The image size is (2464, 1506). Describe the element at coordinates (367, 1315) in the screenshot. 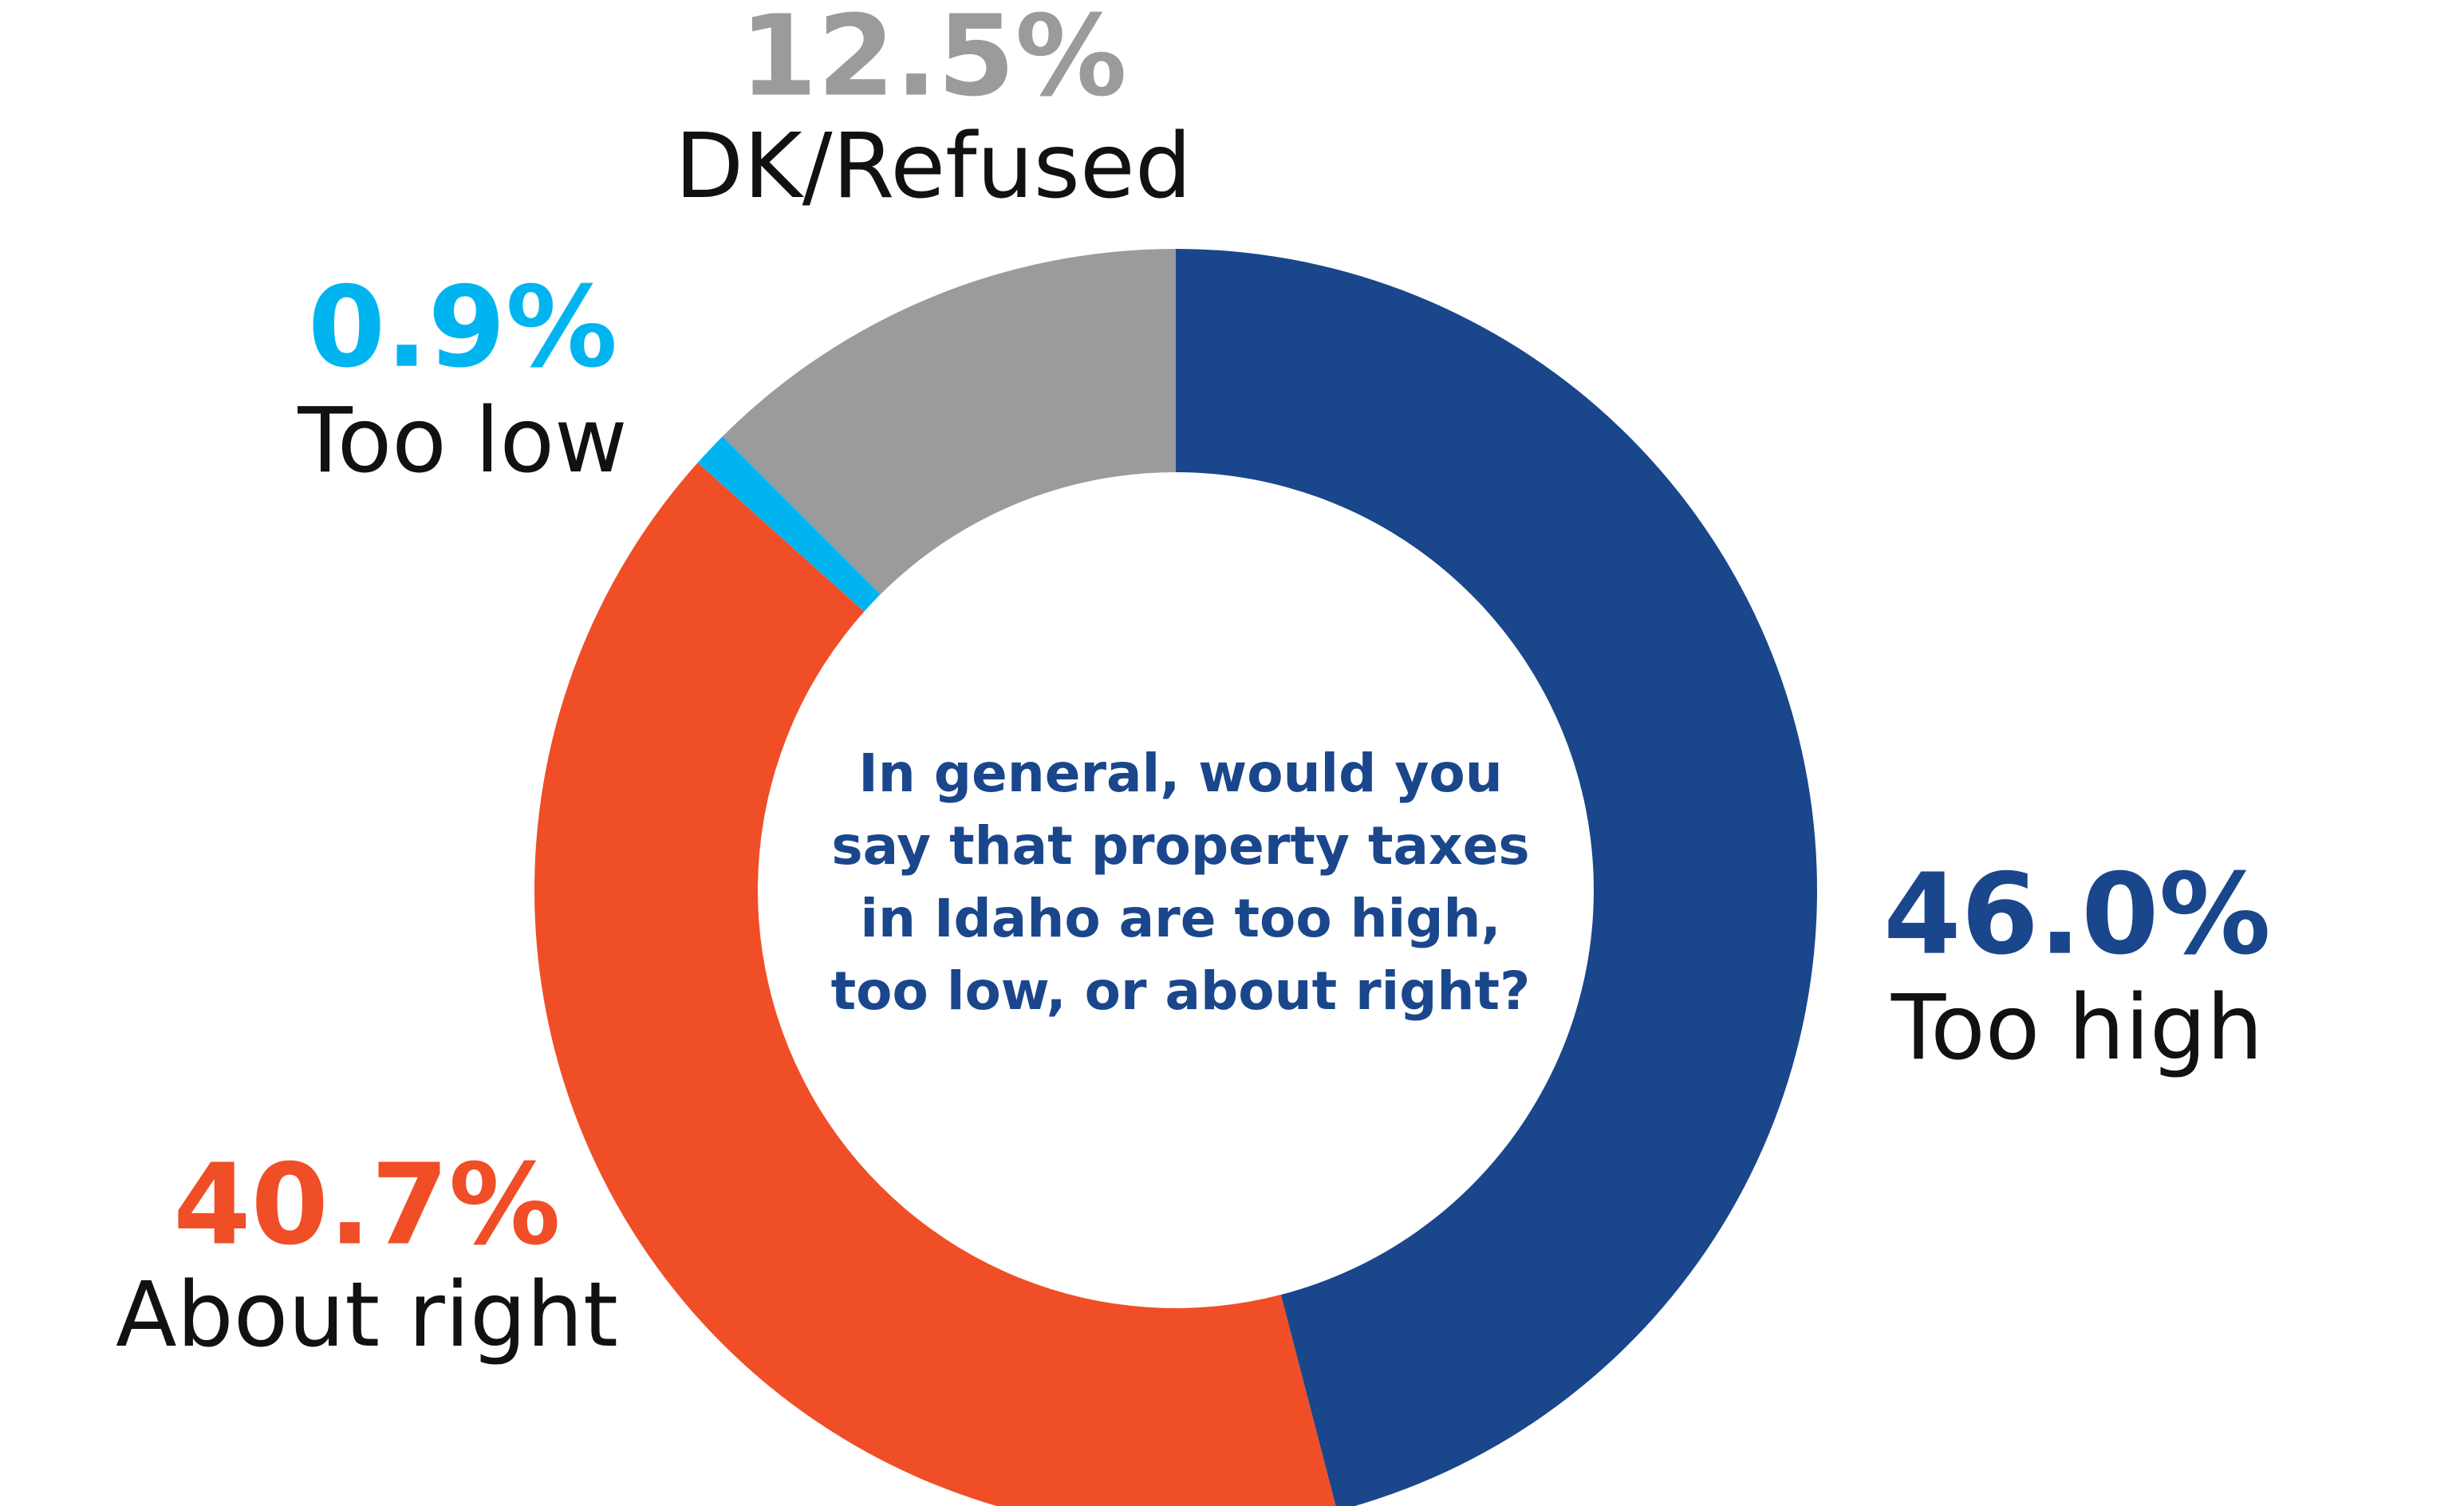

I see `category-label: About right` at that location.